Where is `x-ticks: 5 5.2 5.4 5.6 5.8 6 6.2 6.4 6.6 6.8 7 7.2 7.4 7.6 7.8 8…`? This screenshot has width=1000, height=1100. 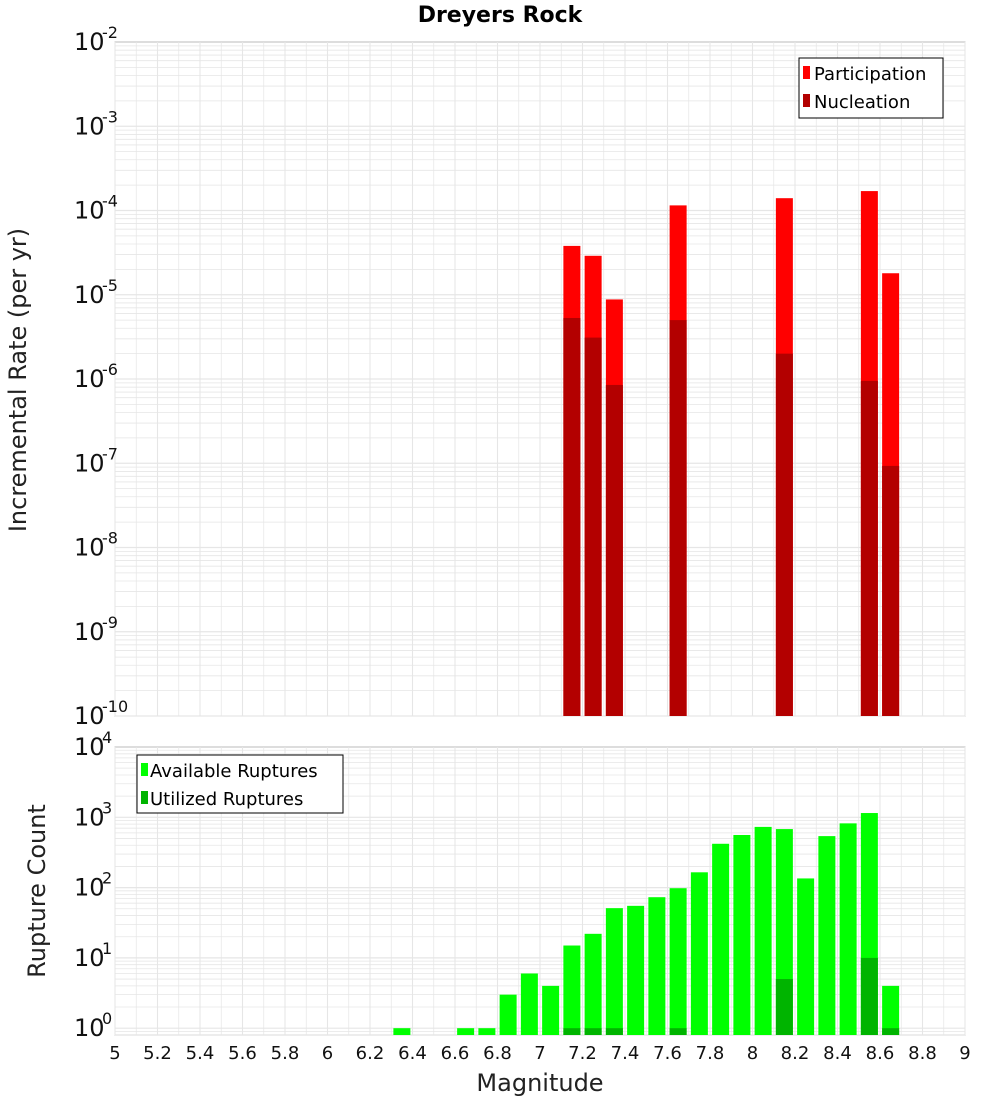
x-ticks: 5 5.2 5.4 5.6 5.8 6 6.2 6.4 6.6 6.8 7 7.2 7.4 7.6 7.8 8… is located at coordinates (539, 1053).